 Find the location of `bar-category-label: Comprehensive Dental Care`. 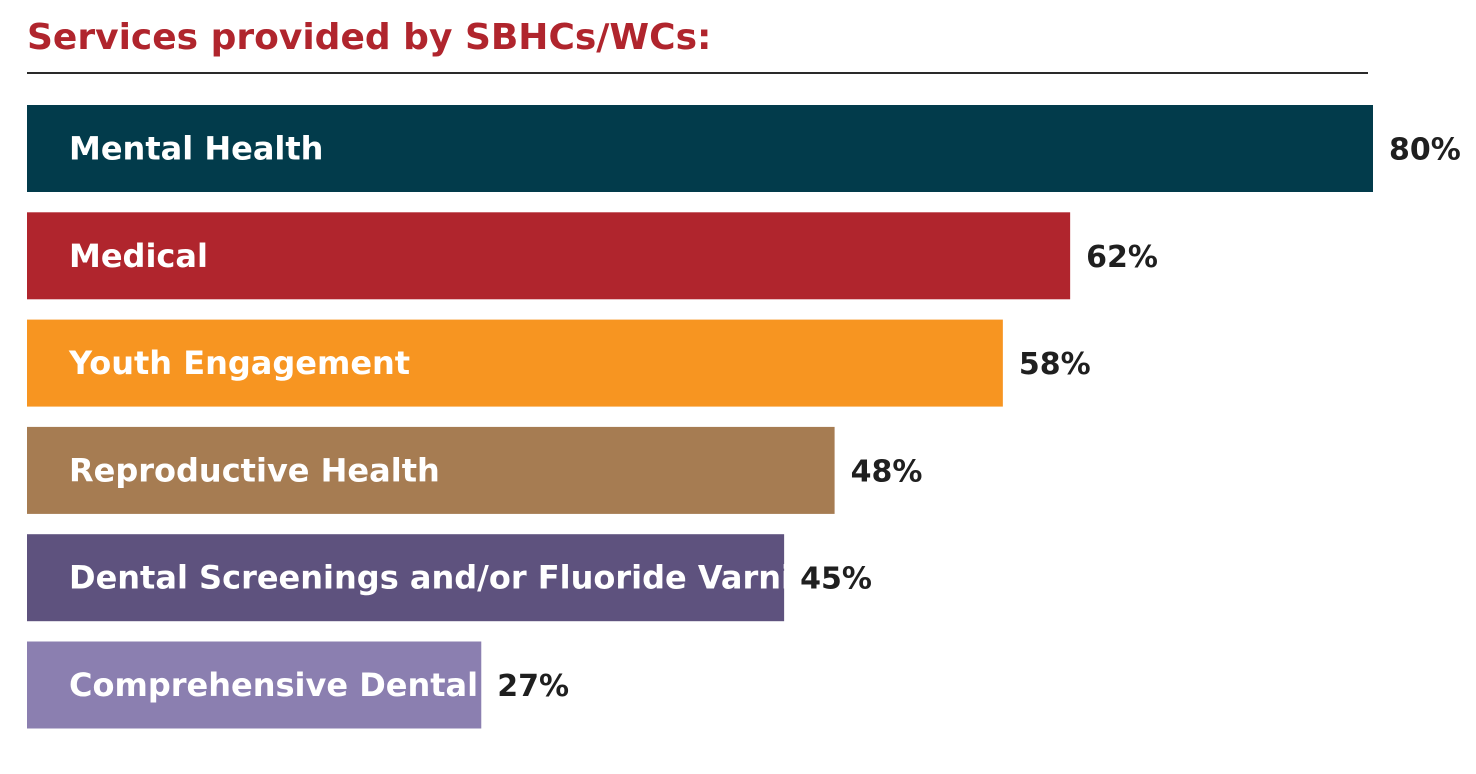

bar-category-label: Comprehensive Dental Care is located at coordinates (320, 685).